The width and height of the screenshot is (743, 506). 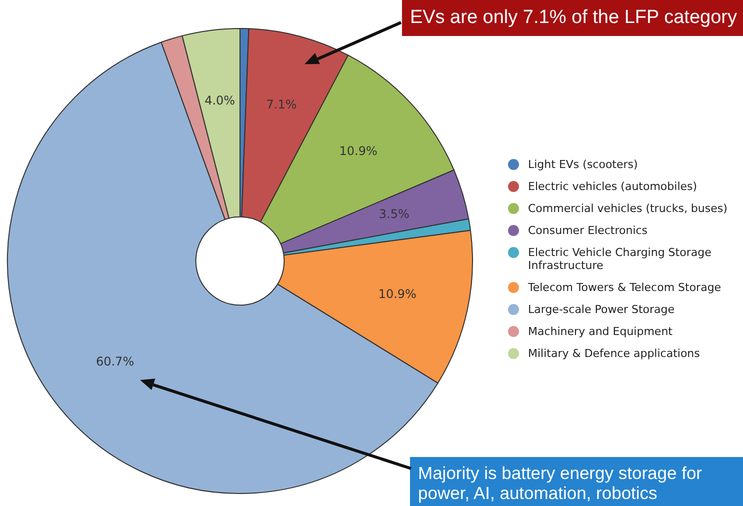 What do you see at coordinates (628, 208) in the screenshot?
I see `legend-label: Commercial vehicles (trucks, buses)` at bounding box center [628, 208].